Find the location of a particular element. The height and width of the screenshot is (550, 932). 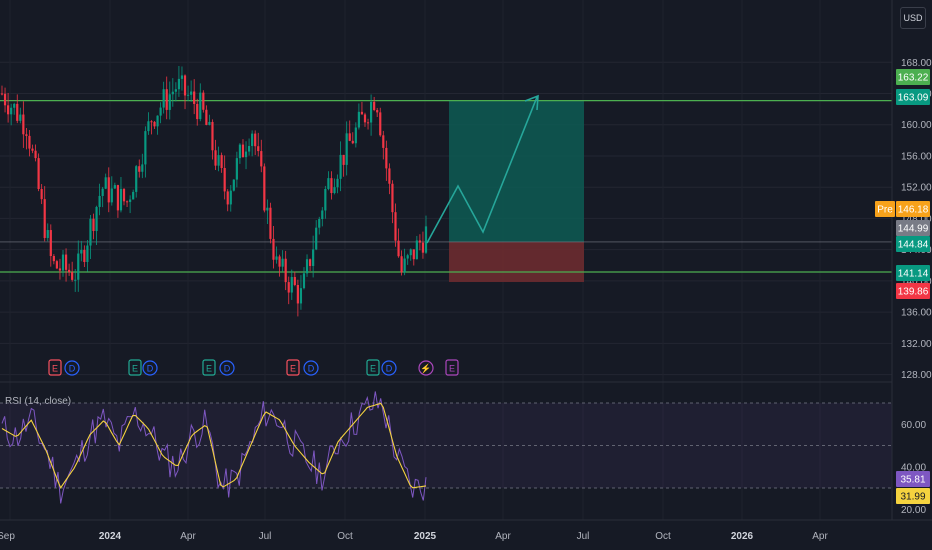

loss-zone is located at coordinates (516, 261).